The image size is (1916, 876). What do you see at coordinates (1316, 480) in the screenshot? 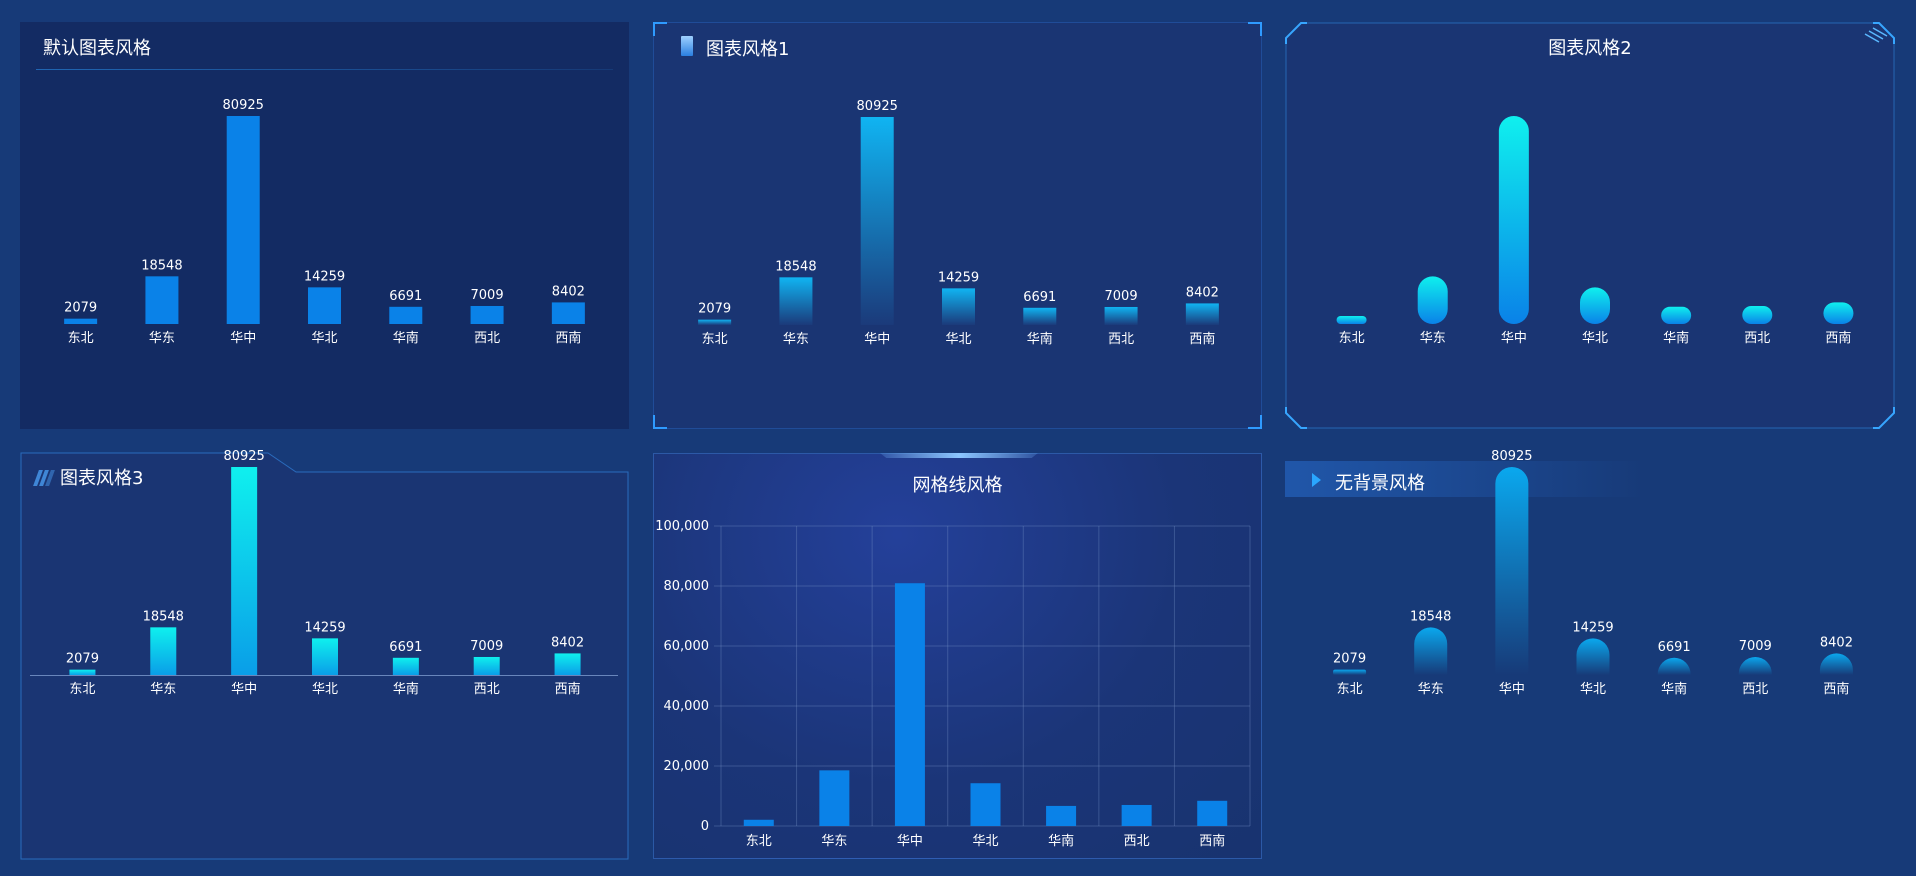
I see `triangle-icon` at bounding box center [1316, 480].